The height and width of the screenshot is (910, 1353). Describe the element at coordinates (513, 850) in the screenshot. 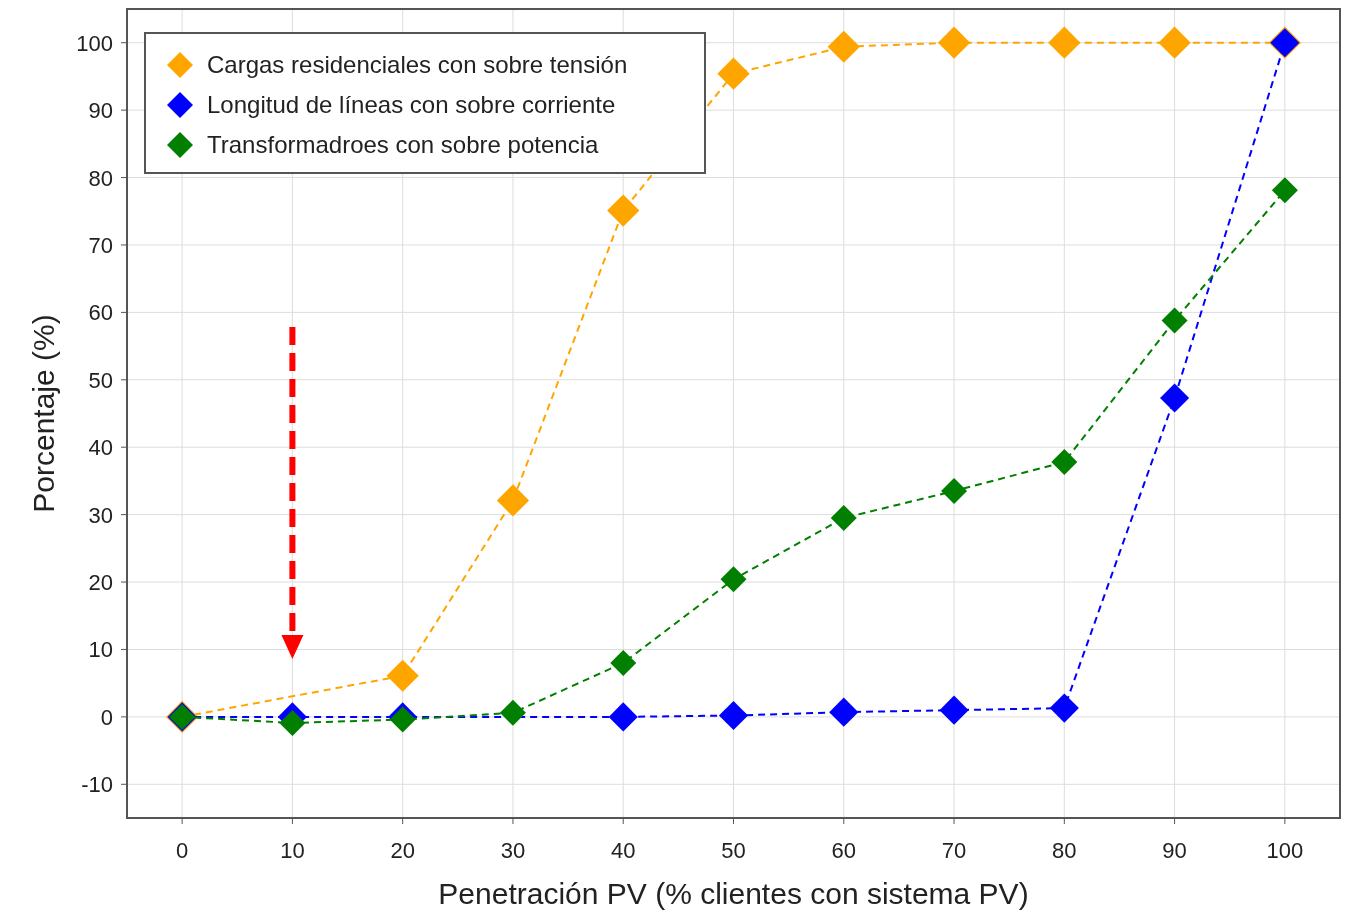

I see `x-tick-label: 30` at that location.